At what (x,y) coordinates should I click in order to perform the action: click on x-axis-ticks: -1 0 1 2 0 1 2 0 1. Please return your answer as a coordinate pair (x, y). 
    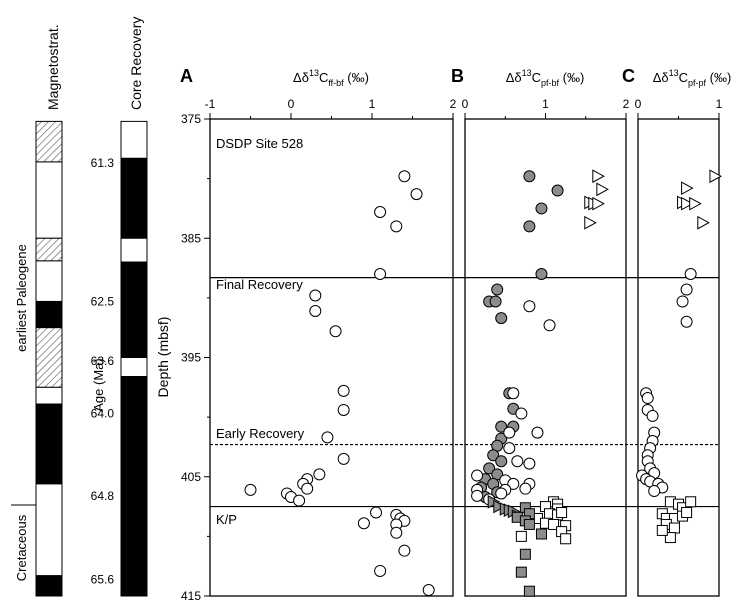
    Looking at the image, I should click on (464, 108).